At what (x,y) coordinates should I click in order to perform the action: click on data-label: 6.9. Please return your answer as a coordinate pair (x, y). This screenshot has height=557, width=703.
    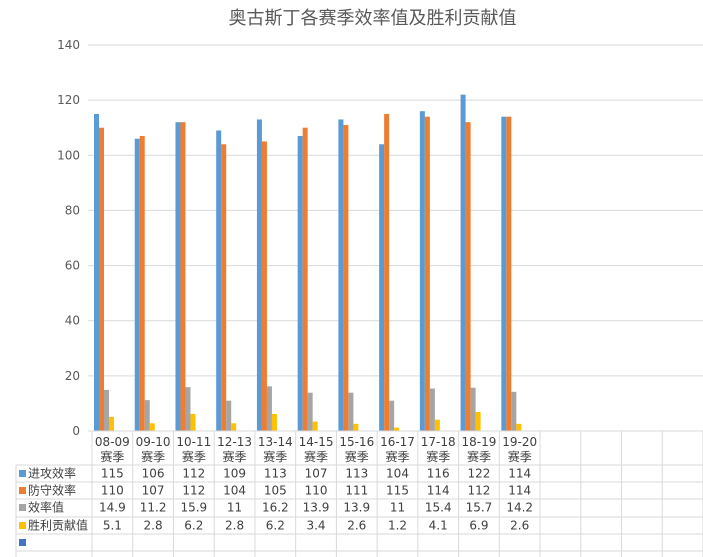
    Looking at the image, I should click on (478, 526).